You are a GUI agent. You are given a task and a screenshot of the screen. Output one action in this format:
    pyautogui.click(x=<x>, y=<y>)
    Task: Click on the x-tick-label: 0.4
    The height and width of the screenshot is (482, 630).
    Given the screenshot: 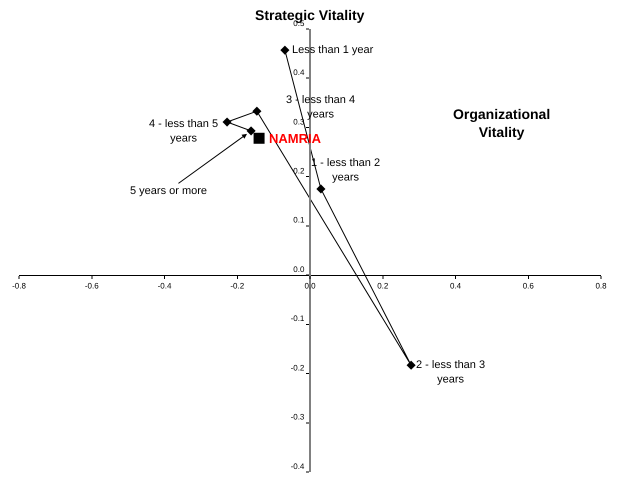 What is the action you would take?
    pyautogui.click(x=456, y=286)
    